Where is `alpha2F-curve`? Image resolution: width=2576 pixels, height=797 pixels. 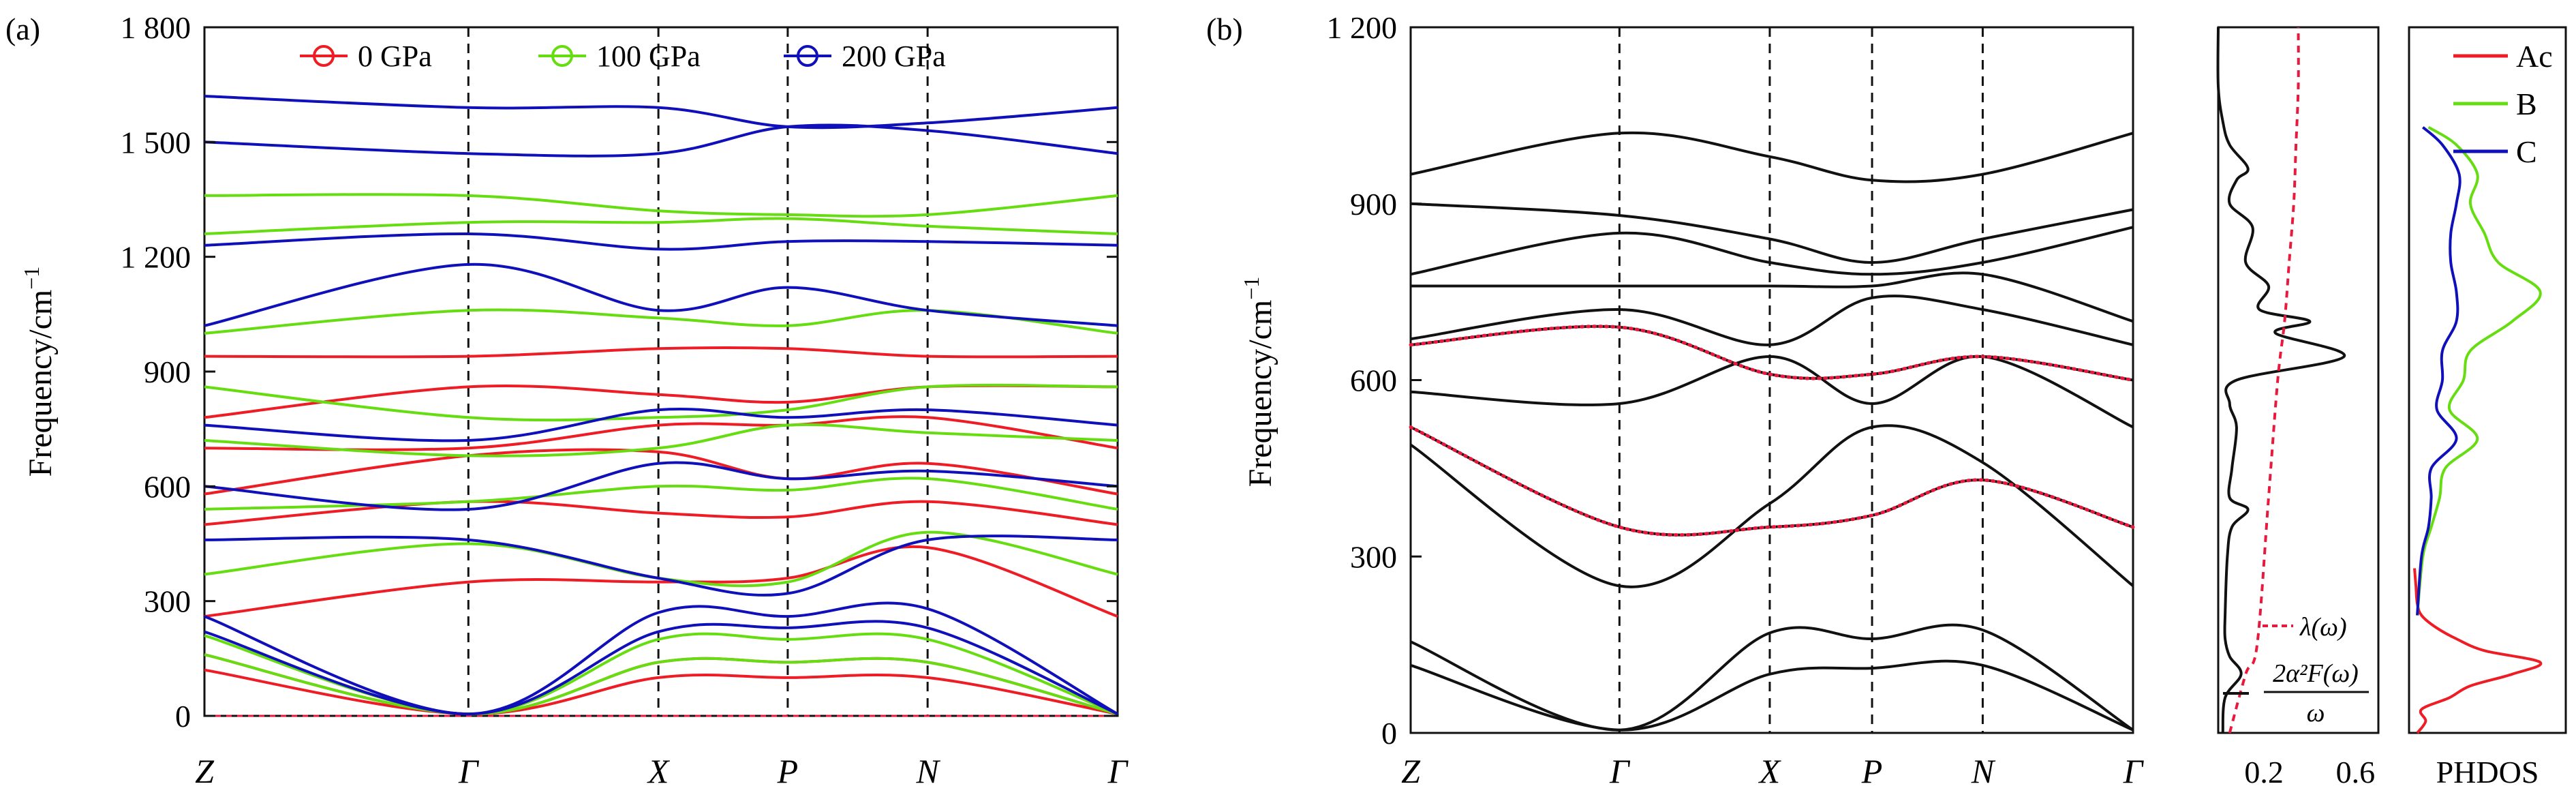 alpha2F-curve is located at coordinates (2281, 380).